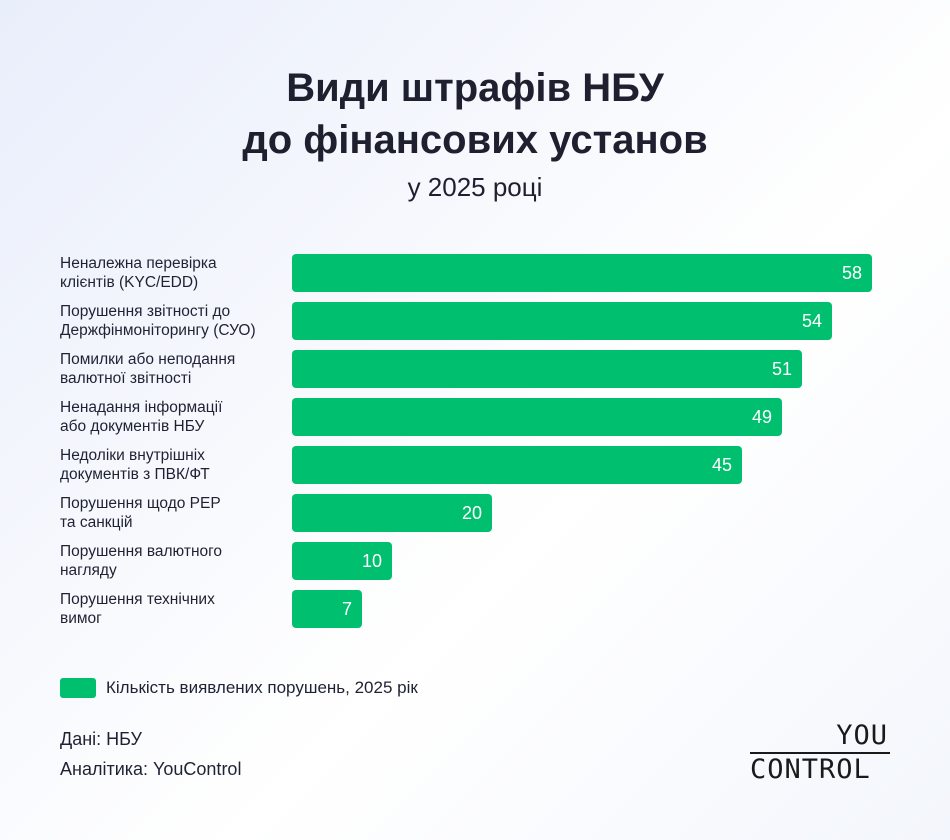 This screenshot has width=950, height=840. Describe the element at coordinates (137, 609) in the screenshot. I see `category-label: Порушення технічних вимог` at that location.